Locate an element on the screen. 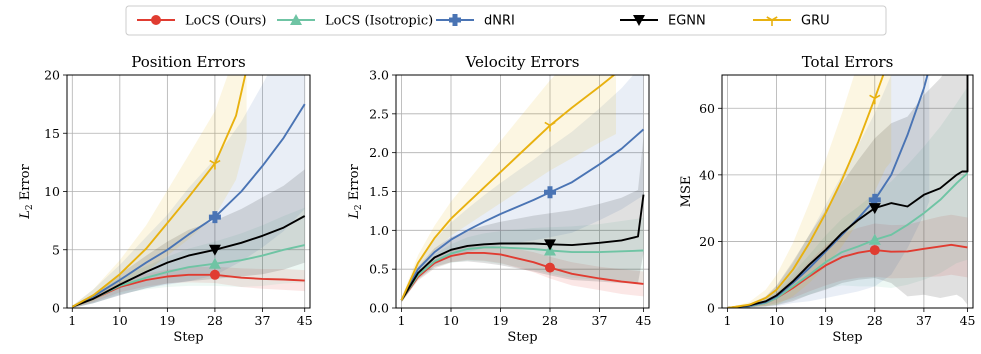  y-tick-label: 1.5 is located at coordinates (379, 191).